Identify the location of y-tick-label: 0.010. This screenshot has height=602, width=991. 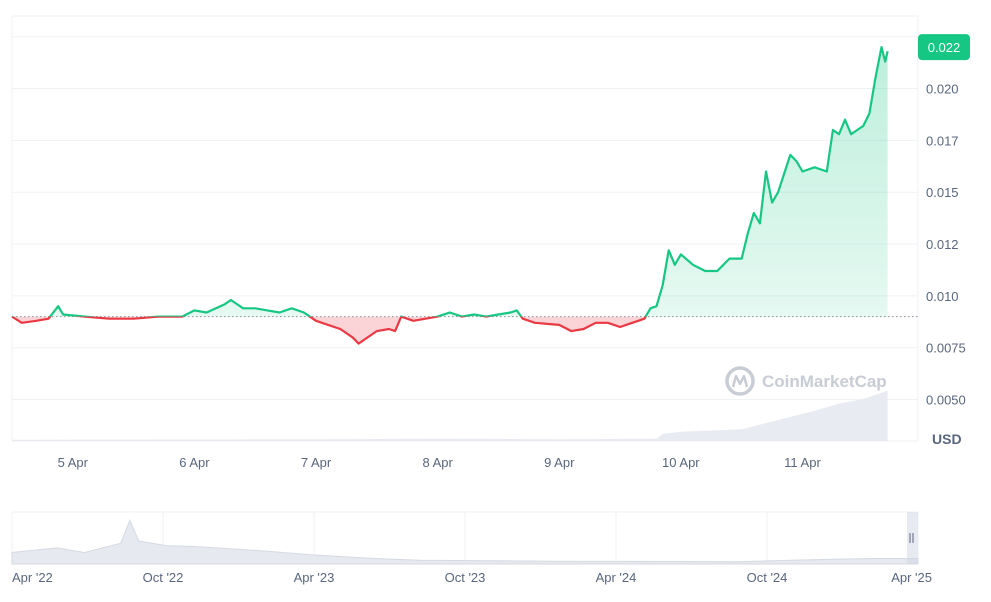
(942, 296).